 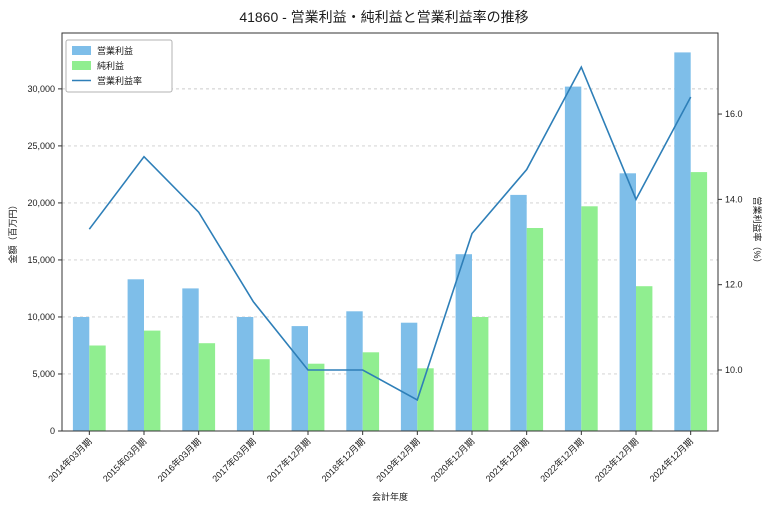 I want to click on x-axis-tick-label: 2016年03月期, so click(x=179, y=460).